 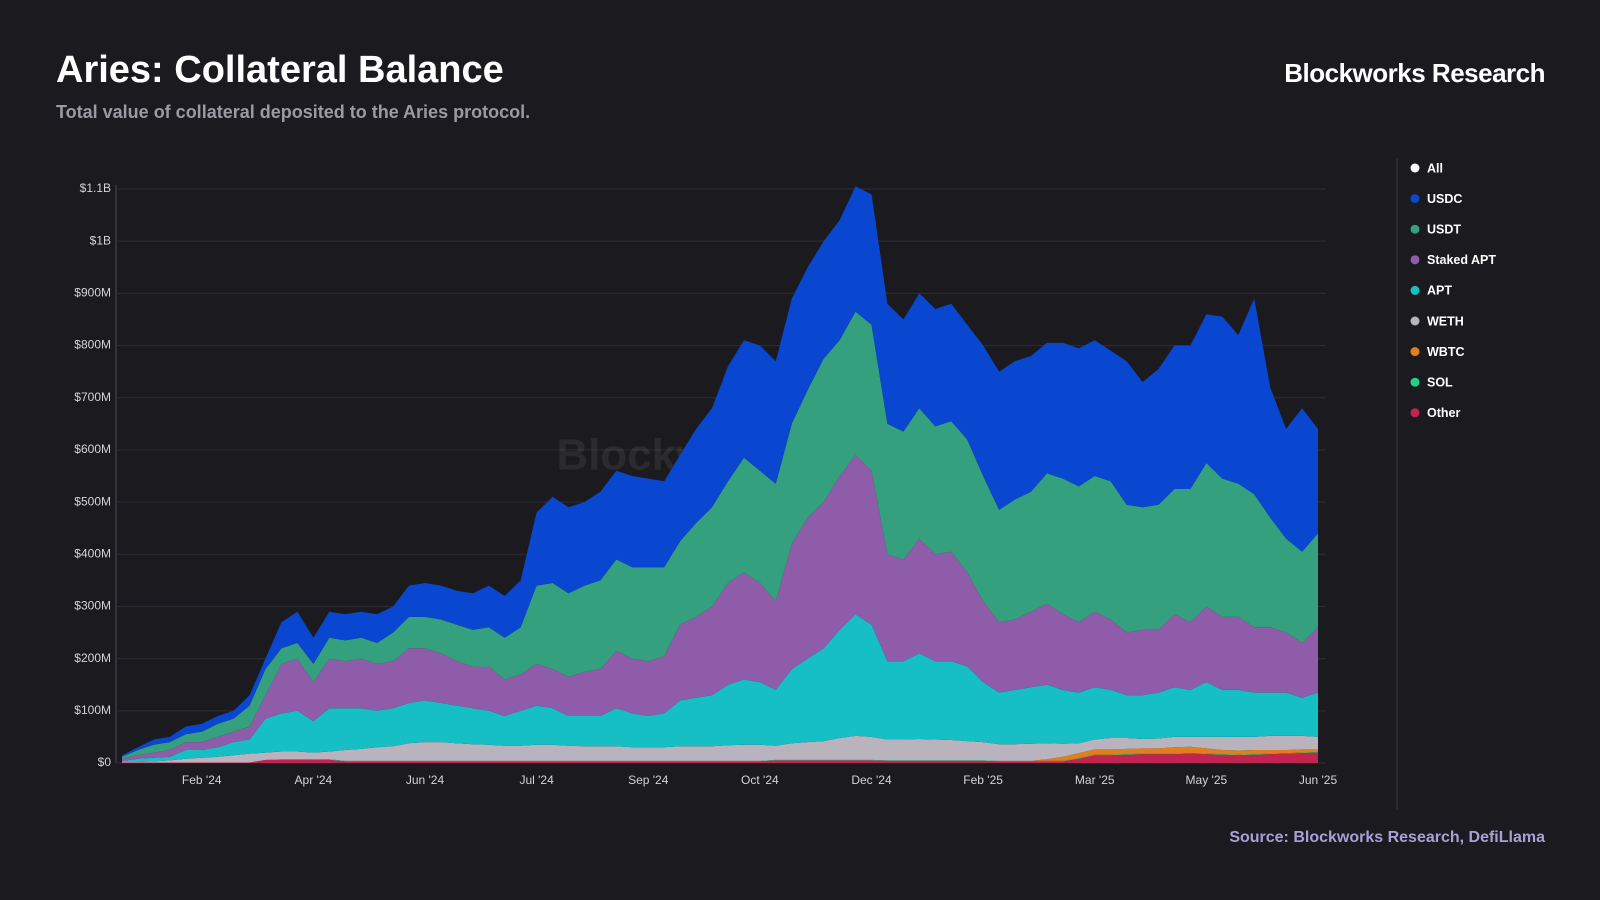 I want to click on x-tick-label: Apr '24, so click(x=314, y=780).